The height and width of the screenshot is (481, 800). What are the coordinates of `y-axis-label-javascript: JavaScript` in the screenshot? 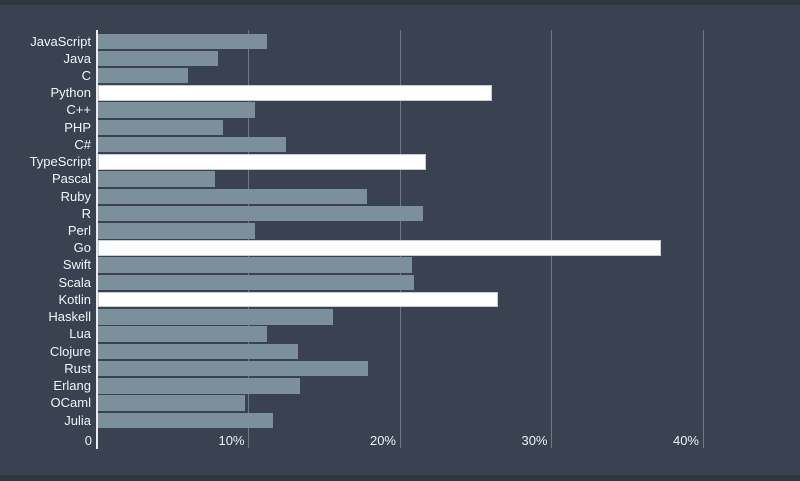 It's located at (60, 41).